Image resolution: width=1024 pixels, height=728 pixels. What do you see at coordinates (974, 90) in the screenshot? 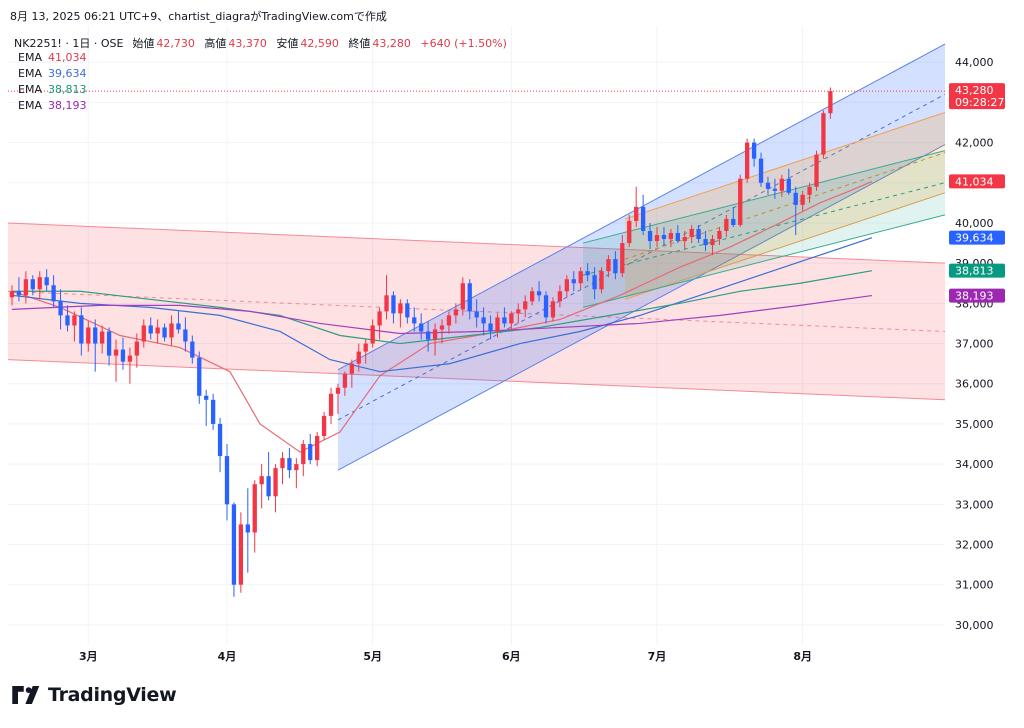
I see `price-tag-label-1: 43,280` at bounding box center [974, 90].